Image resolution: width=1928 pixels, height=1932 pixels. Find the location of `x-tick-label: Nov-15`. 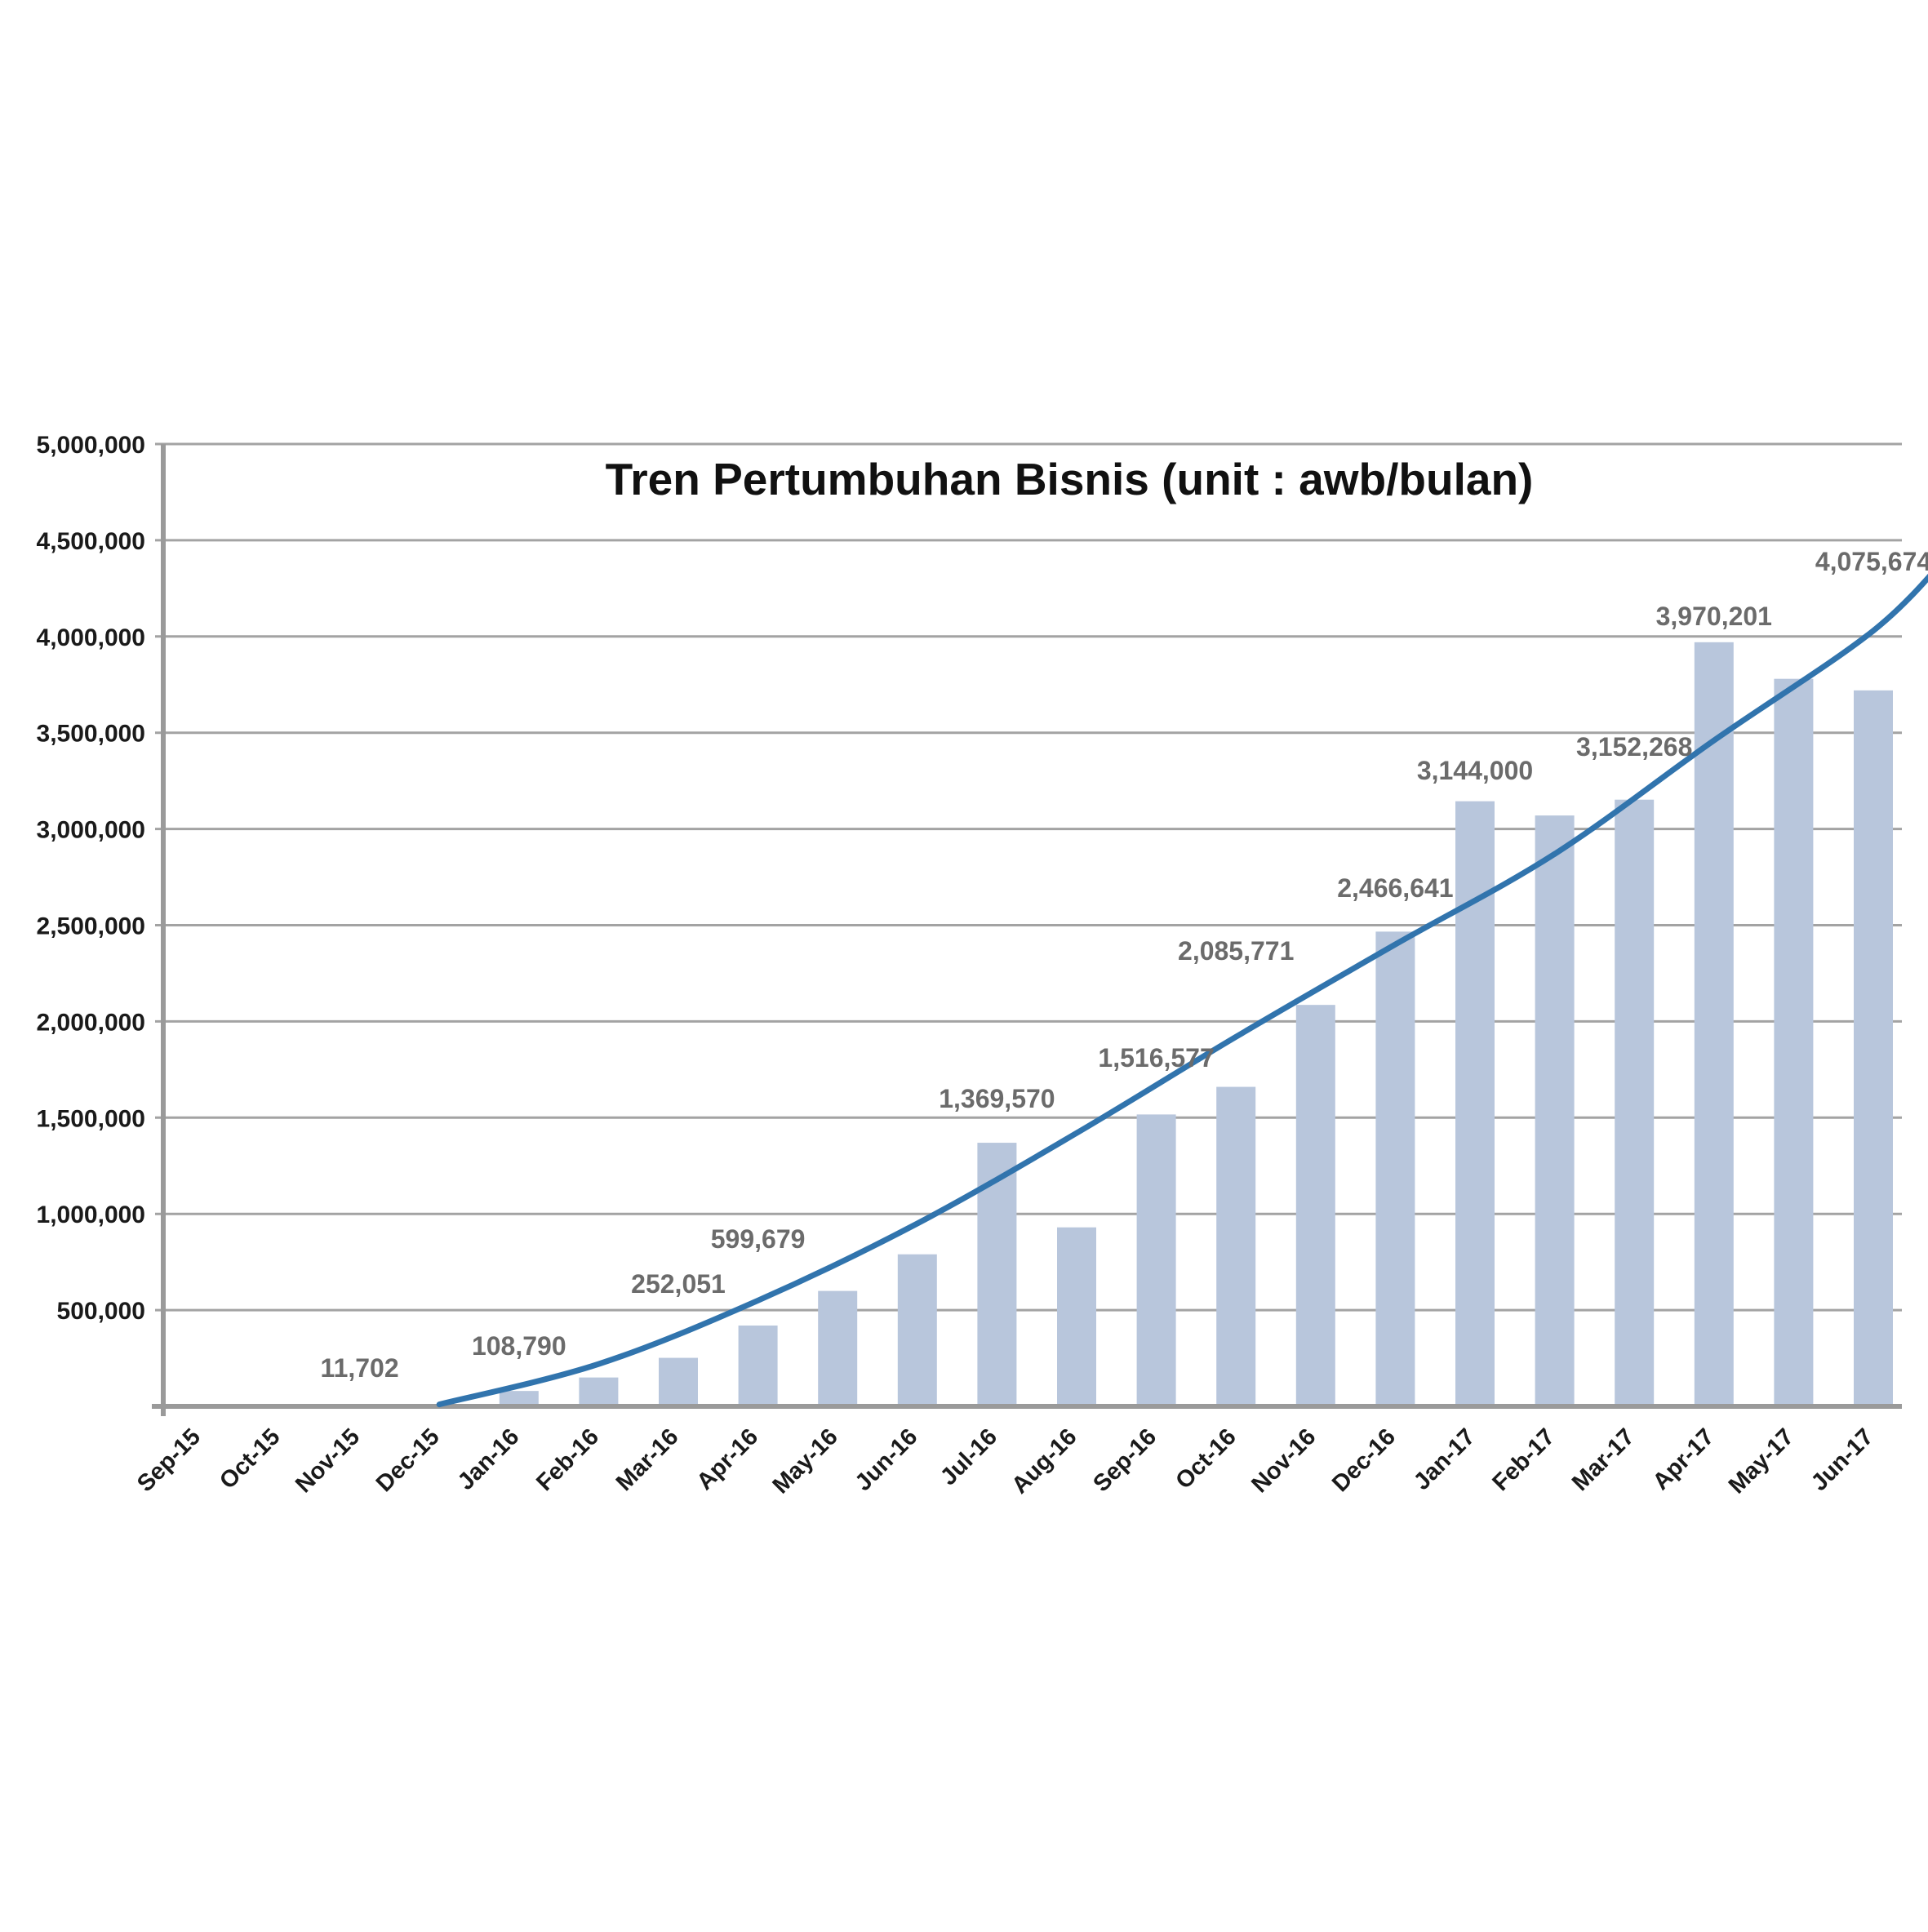

x-tick-label: Nov-15 is located at coordinates (328, 1460).